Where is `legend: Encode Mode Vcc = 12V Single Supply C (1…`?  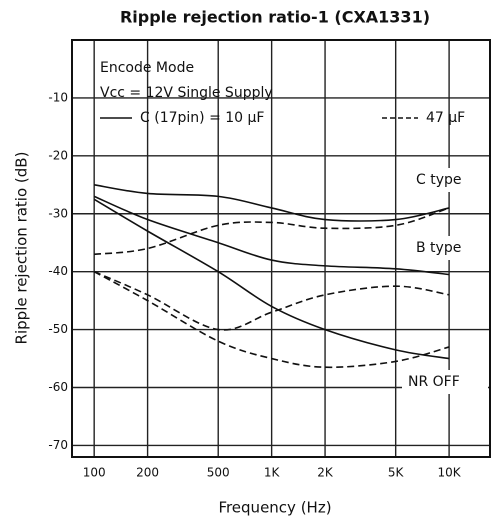 legend: Encode Mode Vcc = 12V Single Supply C (1… is located at coordinates (282, 93).